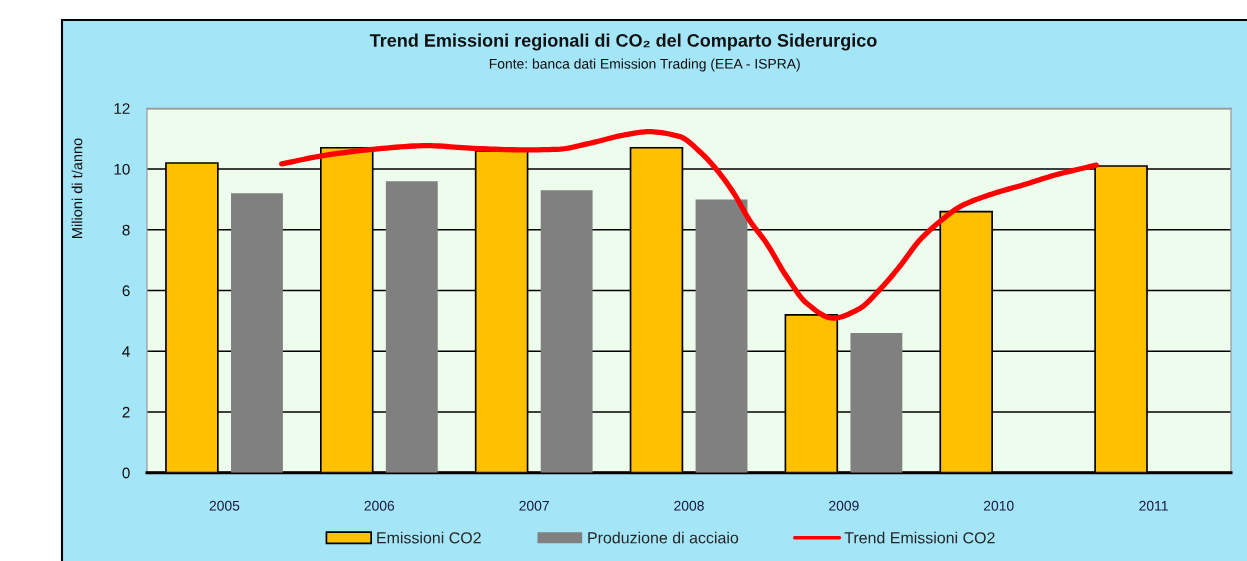 The image size is (1247, 561). What do you see at coordinates (689, 505) in the screenshot?
I see `x-tick-label: 2008` at bounding box center [689, 505].